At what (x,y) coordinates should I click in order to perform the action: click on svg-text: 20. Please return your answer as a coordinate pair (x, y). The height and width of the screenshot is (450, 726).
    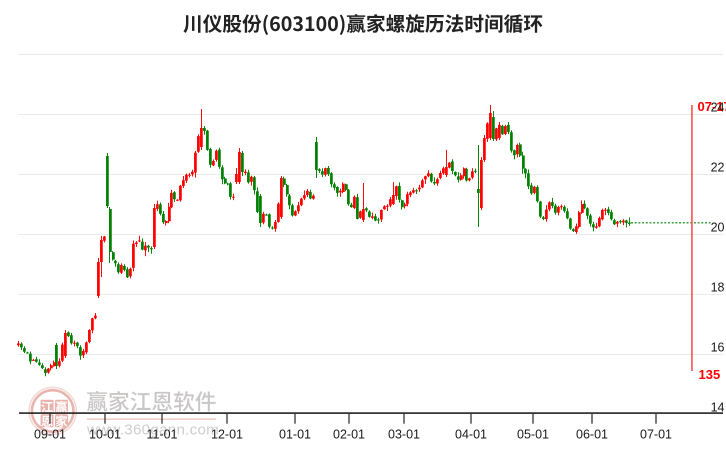
    Looking at the image, I should click on (718, 228).